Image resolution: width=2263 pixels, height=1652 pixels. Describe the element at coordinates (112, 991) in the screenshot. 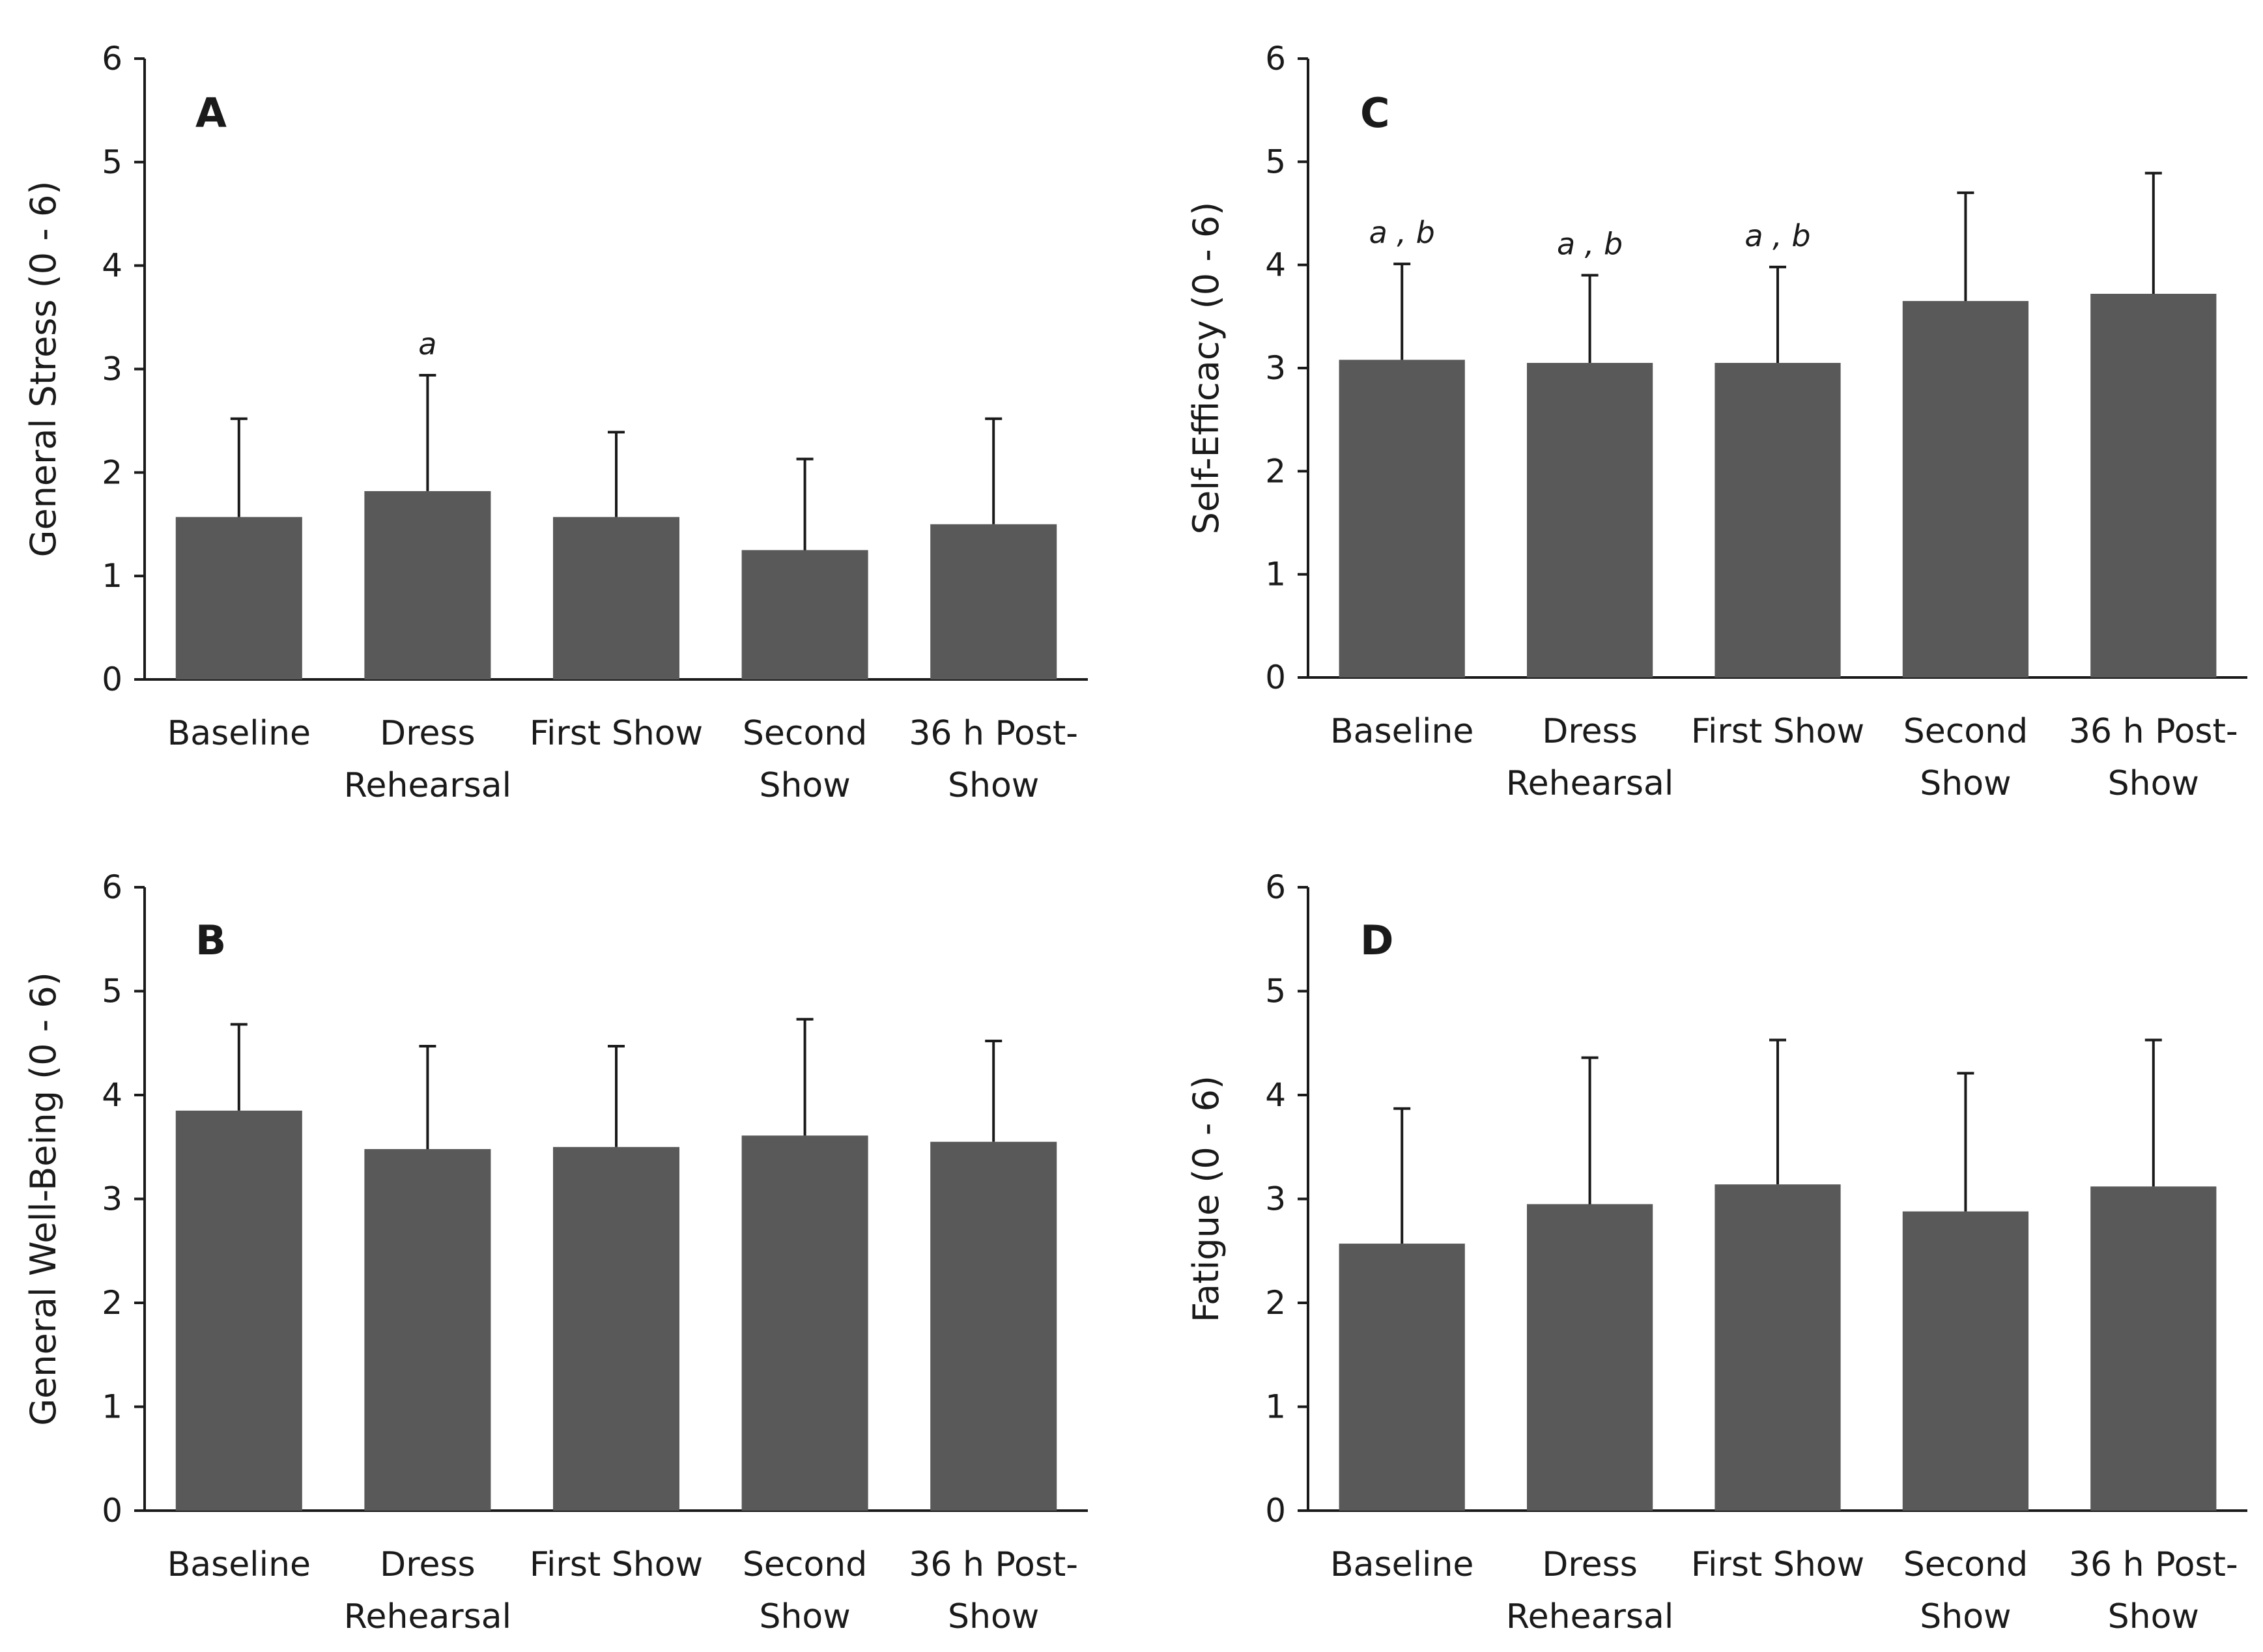

I see `y-tick-label-b-5: 5` at that location.